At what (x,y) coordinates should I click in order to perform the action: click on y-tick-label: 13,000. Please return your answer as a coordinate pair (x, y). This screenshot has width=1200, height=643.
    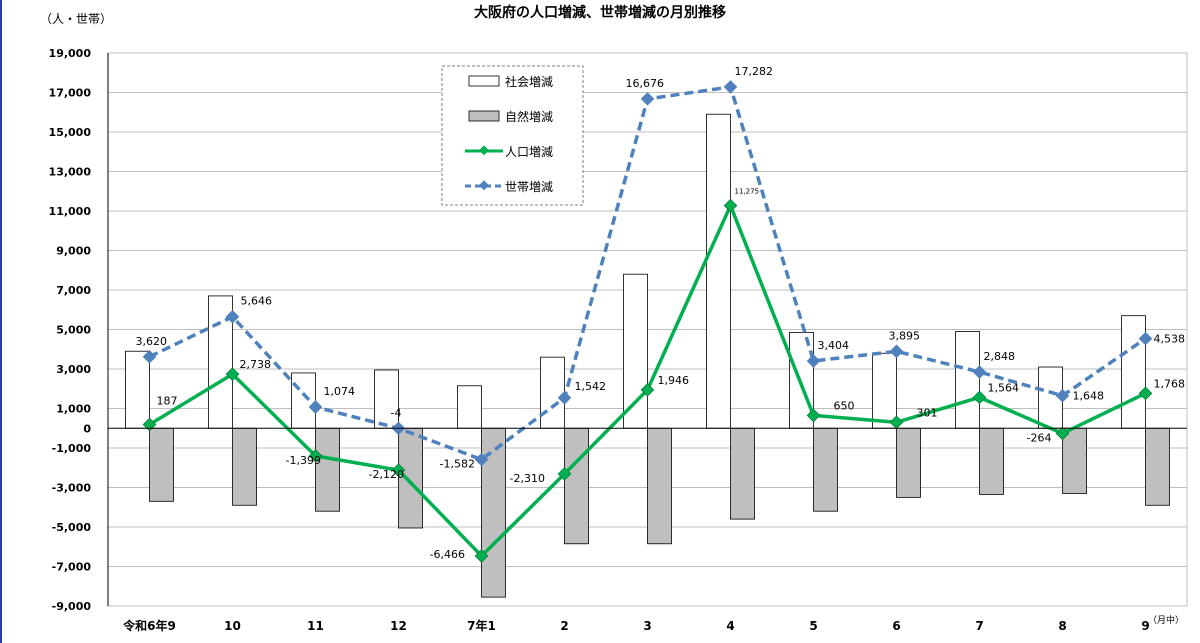
    Looking at the image, I should click on (70, 172).